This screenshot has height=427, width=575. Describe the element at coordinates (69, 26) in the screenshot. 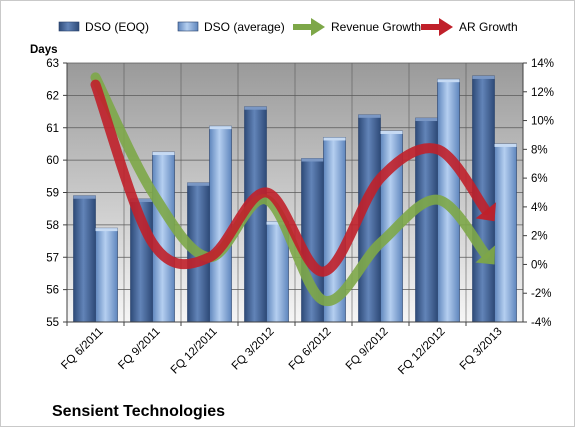

I see `legend-swatch-dso-eoq-` at that location.